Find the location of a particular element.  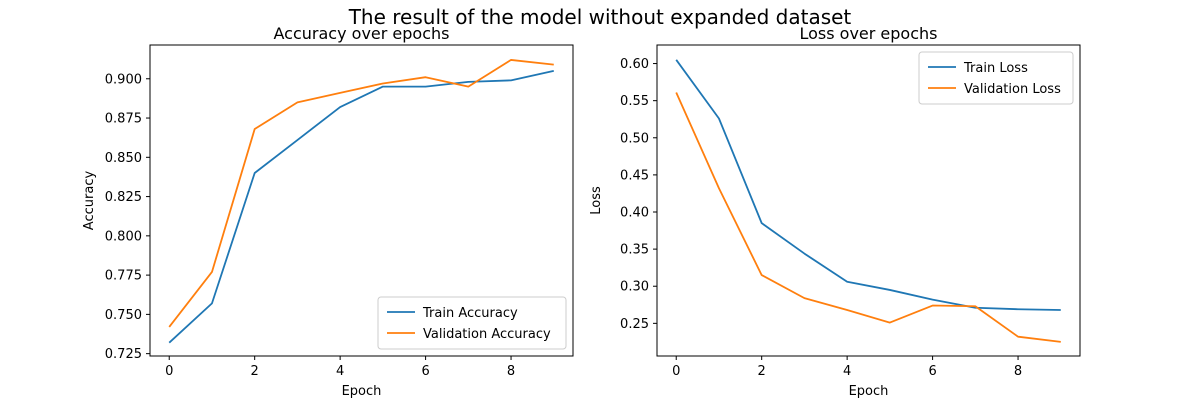

accuracy-y-tick-label: 0.800 is located at coordinates (123, 236).